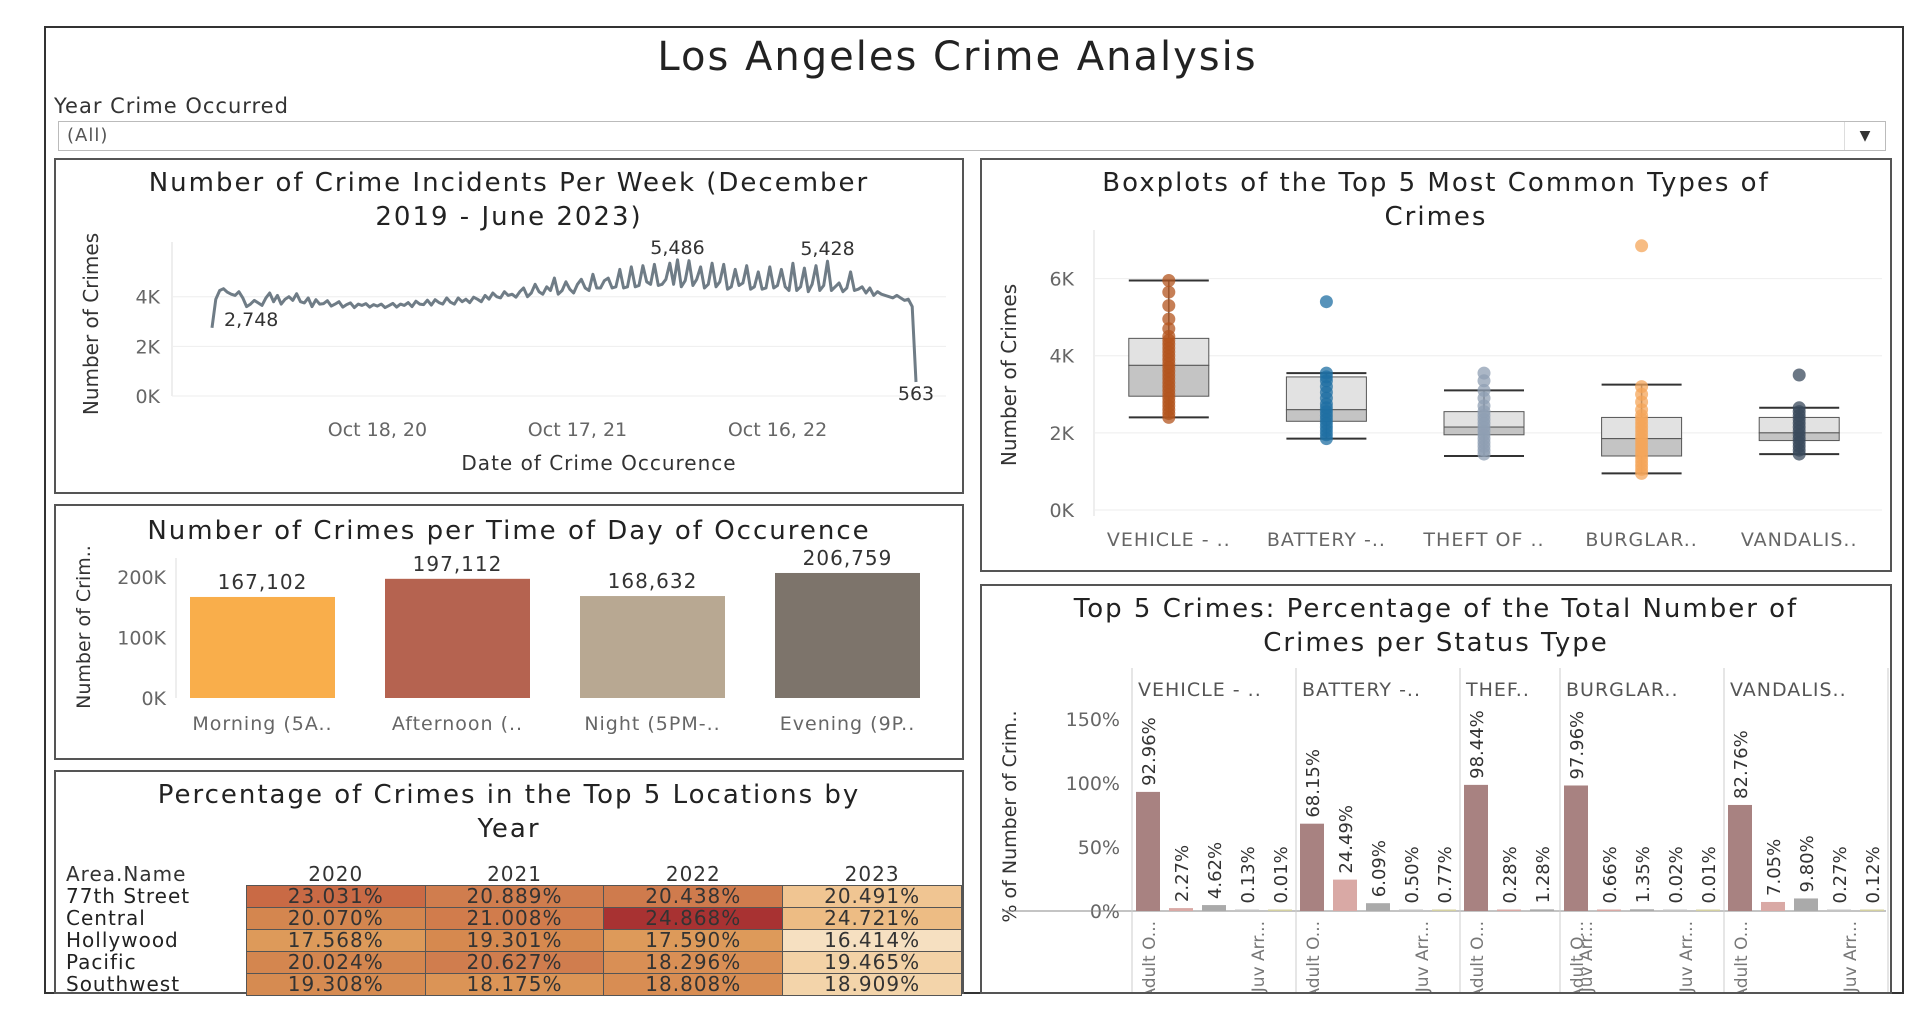 The image size is (1915, 1030). Describe the element at coordinates (872, 984) in the screenshot. I see `heatmap-cell: 18.909%` at that location.